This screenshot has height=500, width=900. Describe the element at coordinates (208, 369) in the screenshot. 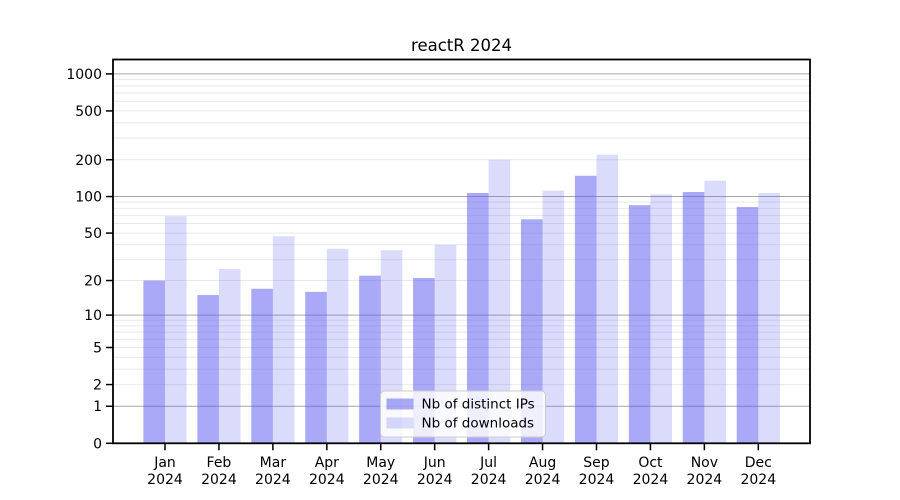

I see `bar-distinct-ips-feb` at that location.